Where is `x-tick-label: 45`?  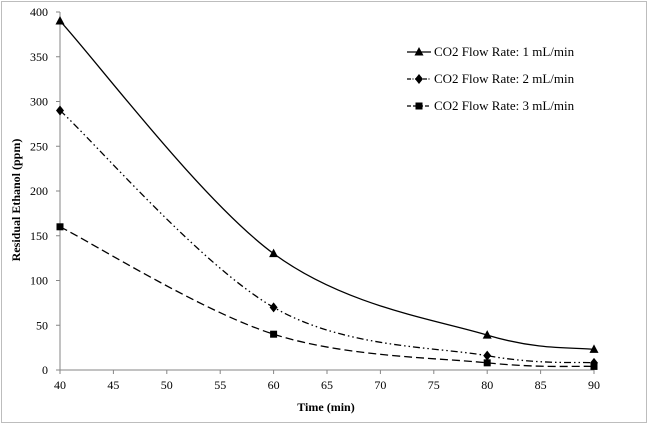 x-tick-label: 45 is located at coordinates (113, 385).